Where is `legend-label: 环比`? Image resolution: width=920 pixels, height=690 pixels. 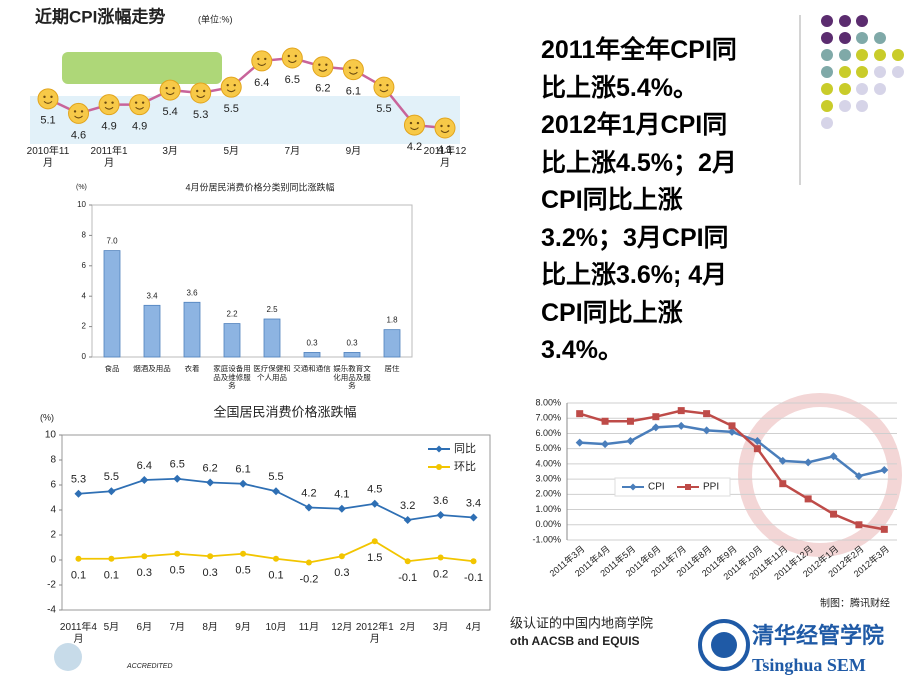
legend-label: 环比 is located at coordinates (465, 466).